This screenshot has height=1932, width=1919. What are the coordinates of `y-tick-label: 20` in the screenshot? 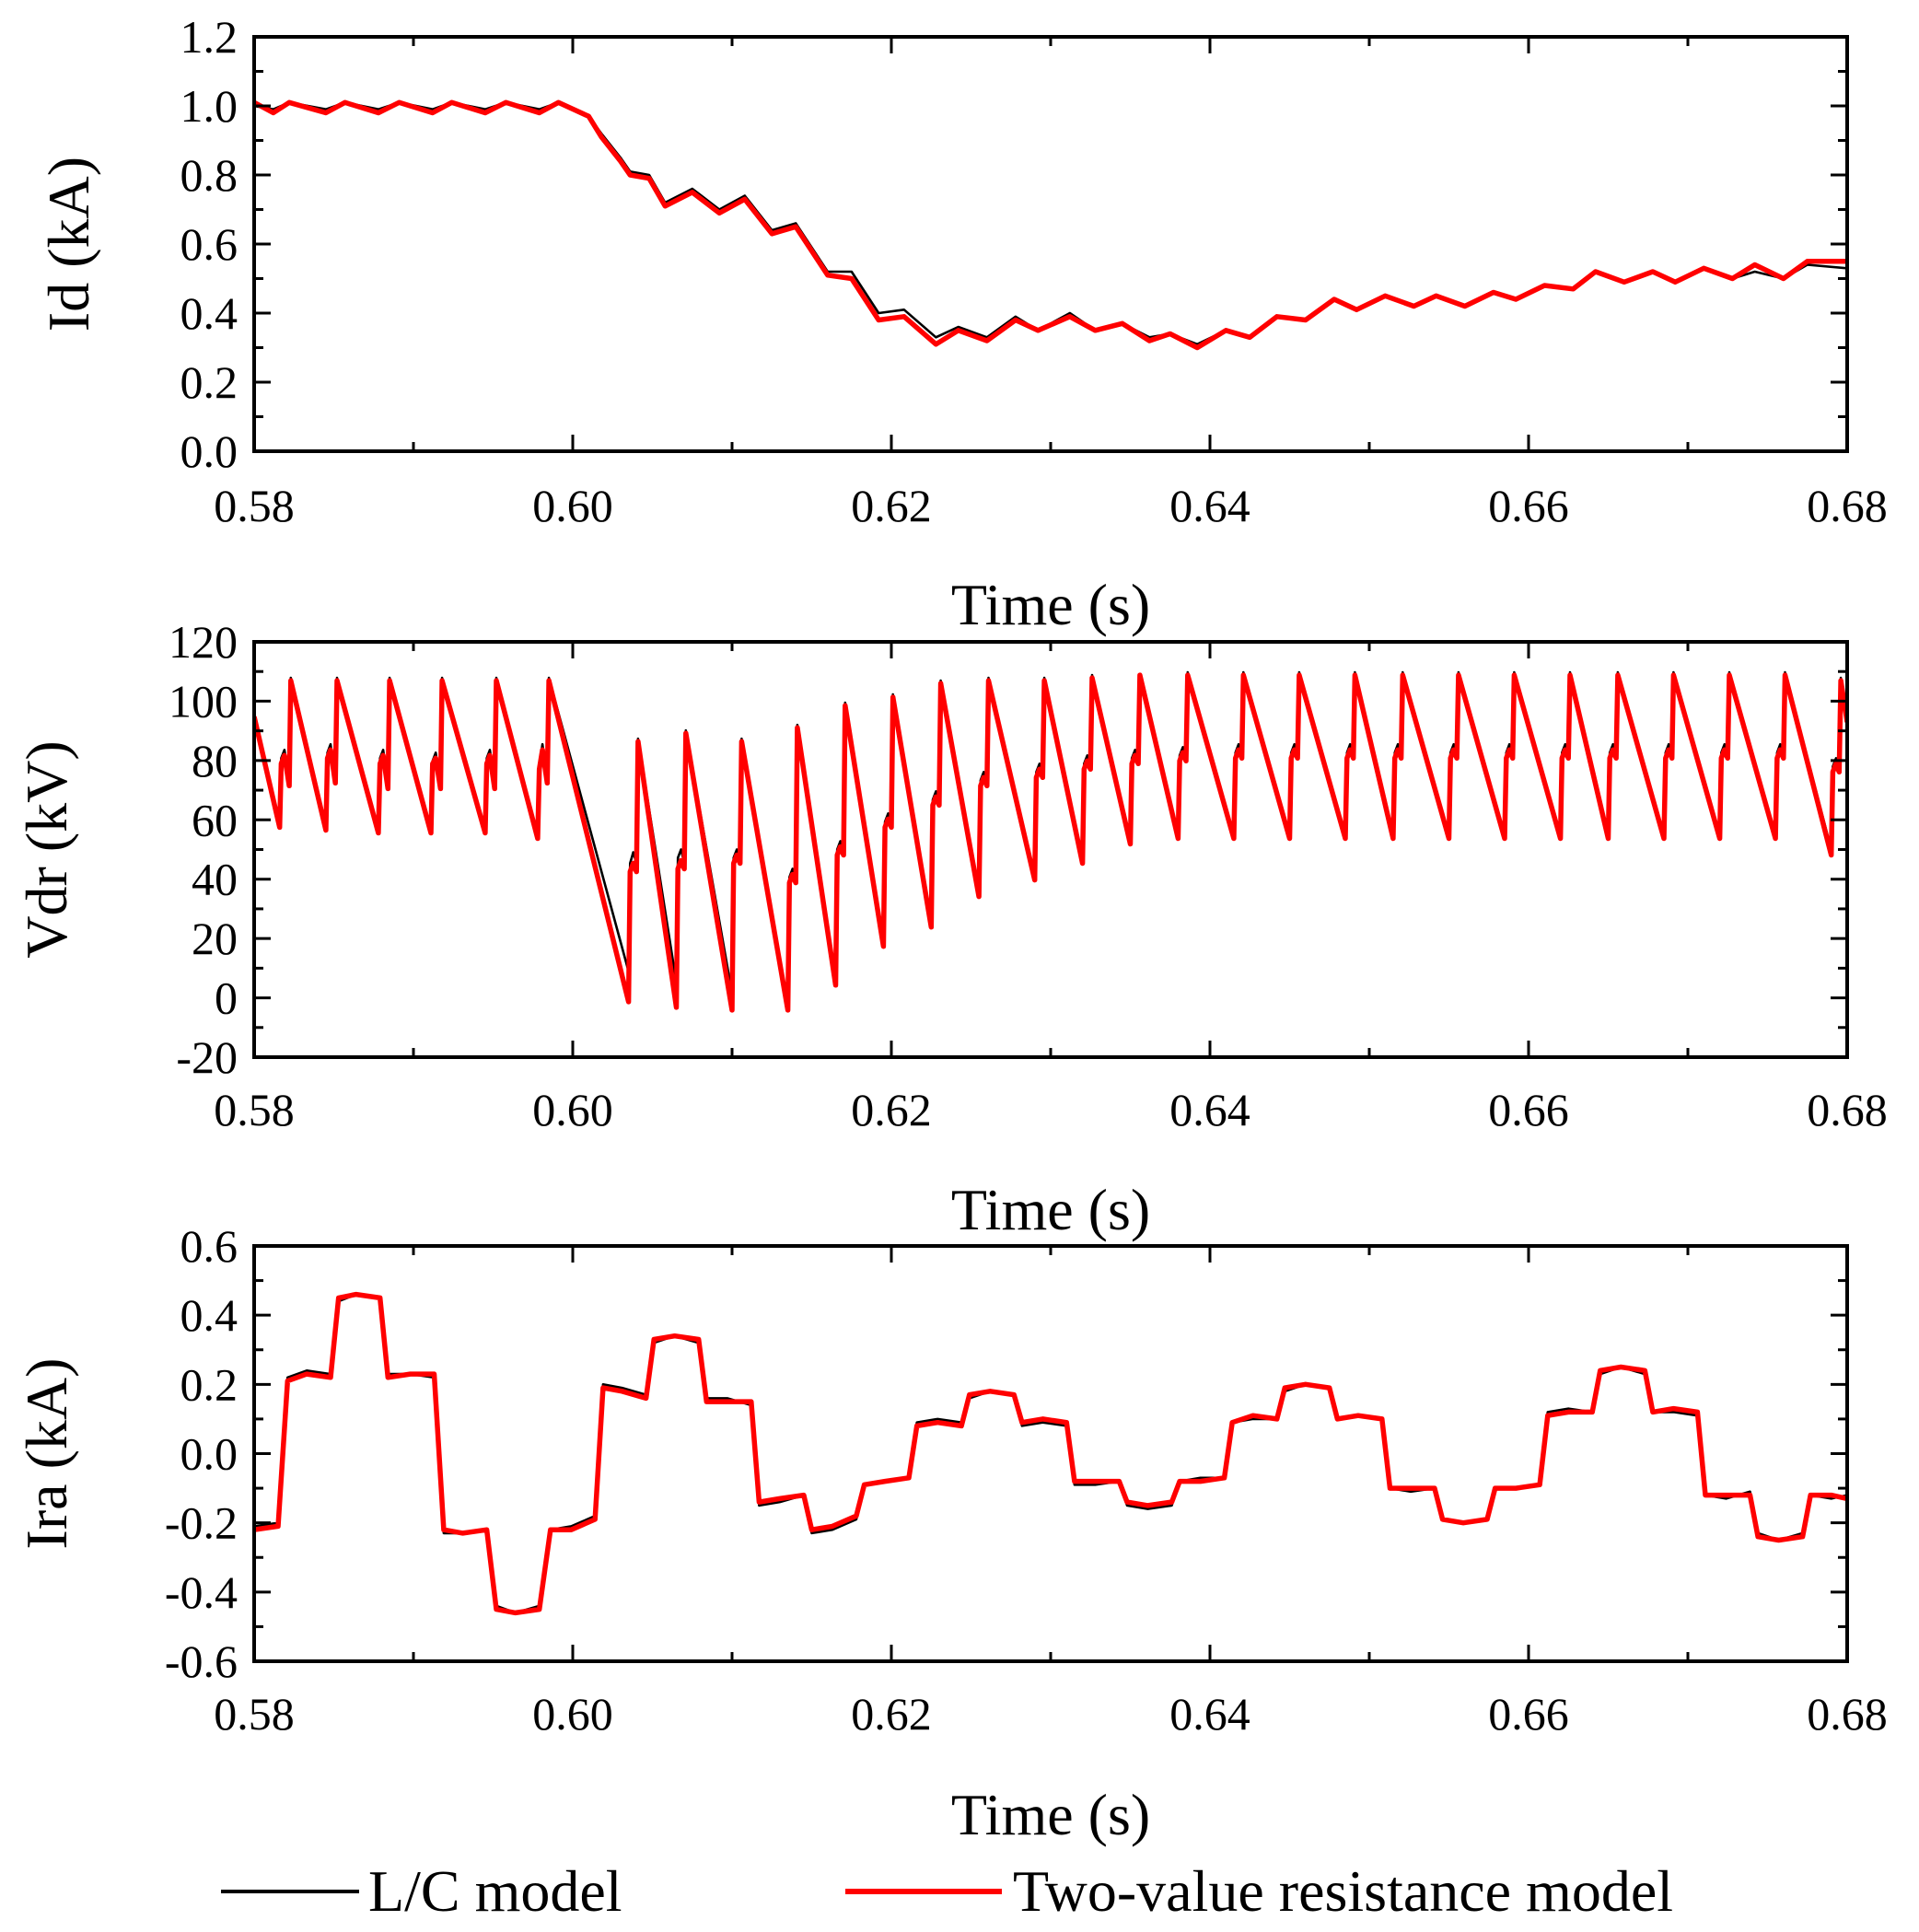 It's located at (215, 938).